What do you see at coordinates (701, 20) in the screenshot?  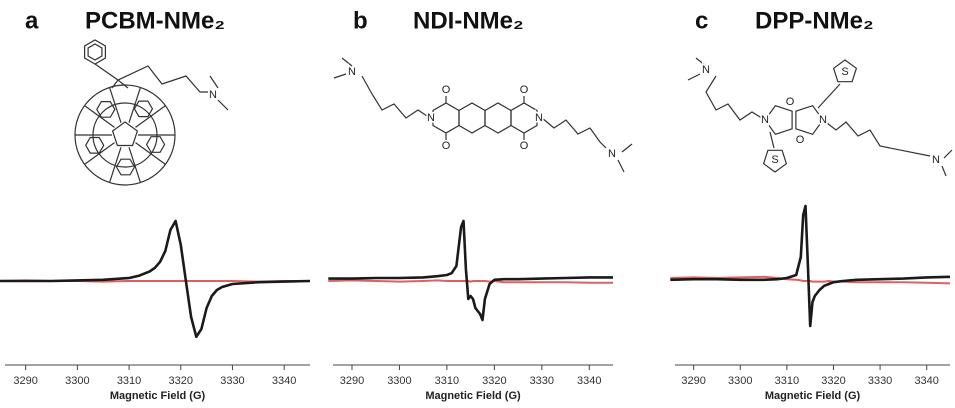 I see `panel-label: c` at bounding box center [701, 20].